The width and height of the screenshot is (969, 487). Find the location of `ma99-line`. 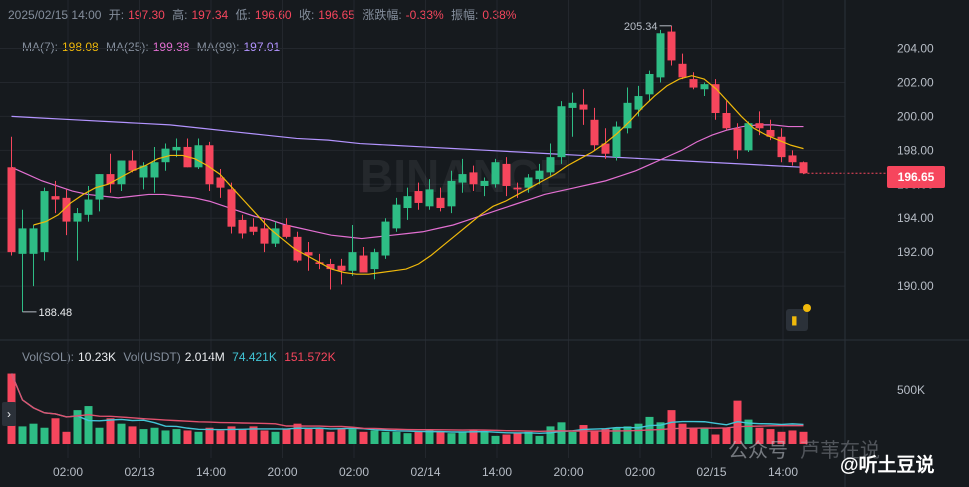

ma99-line is located at coordinates (407, 141).